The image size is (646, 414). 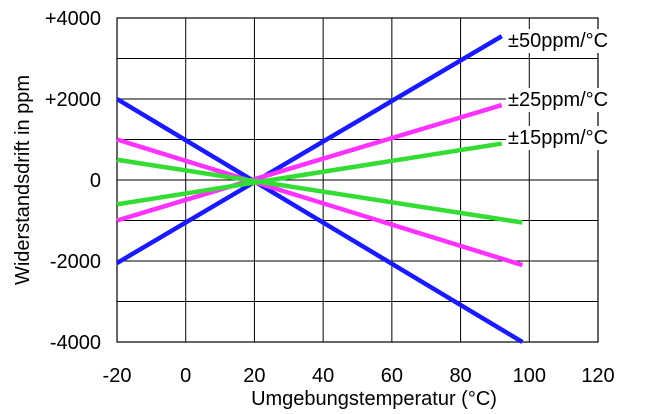 What do you see at coordinates (558, 138) in the screenshot?
I see `series-label: ±15ppm/°C` at bounding box center [558, 138].